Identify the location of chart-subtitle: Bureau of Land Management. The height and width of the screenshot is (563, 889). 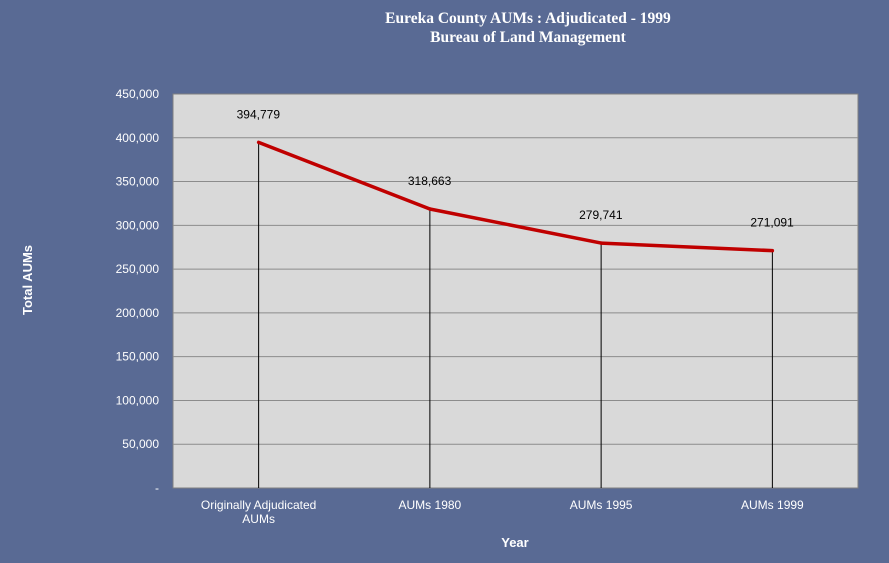
(528, 37).